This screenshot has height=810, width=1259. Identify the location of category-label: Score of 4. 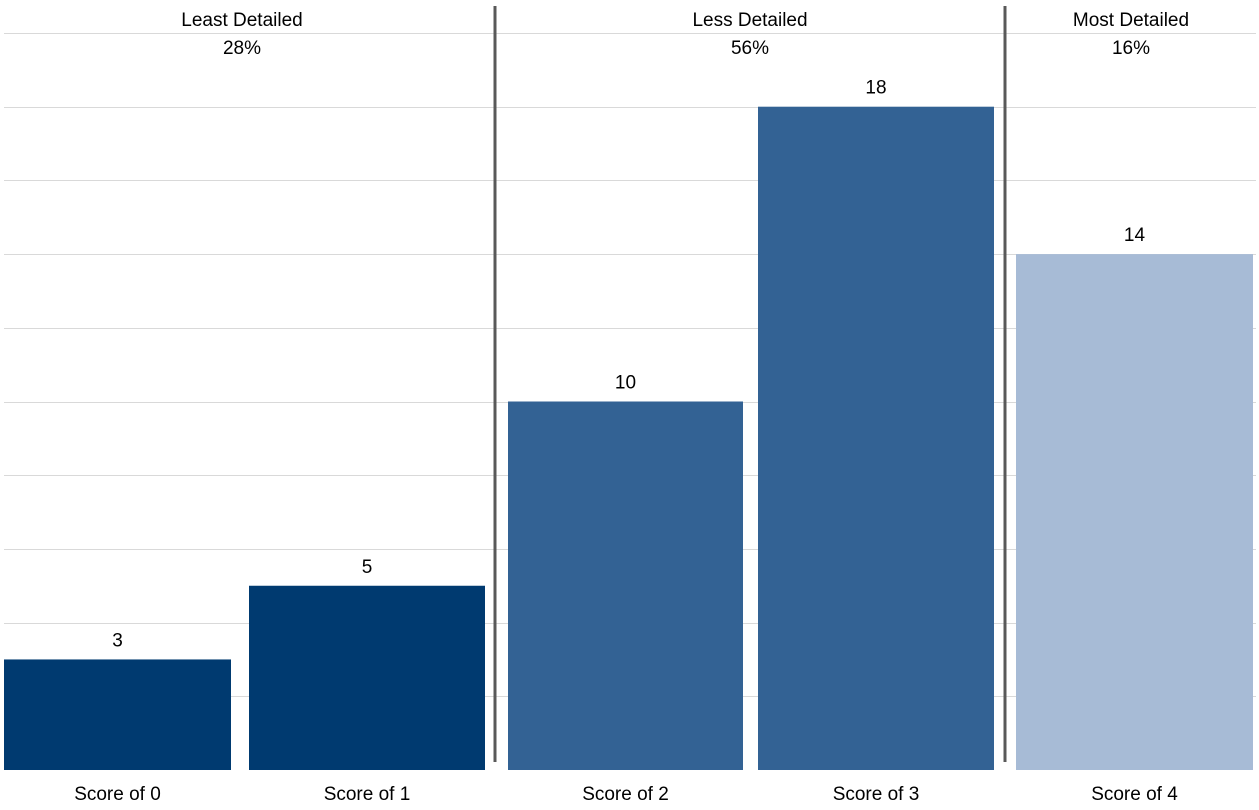
(1134, 794).